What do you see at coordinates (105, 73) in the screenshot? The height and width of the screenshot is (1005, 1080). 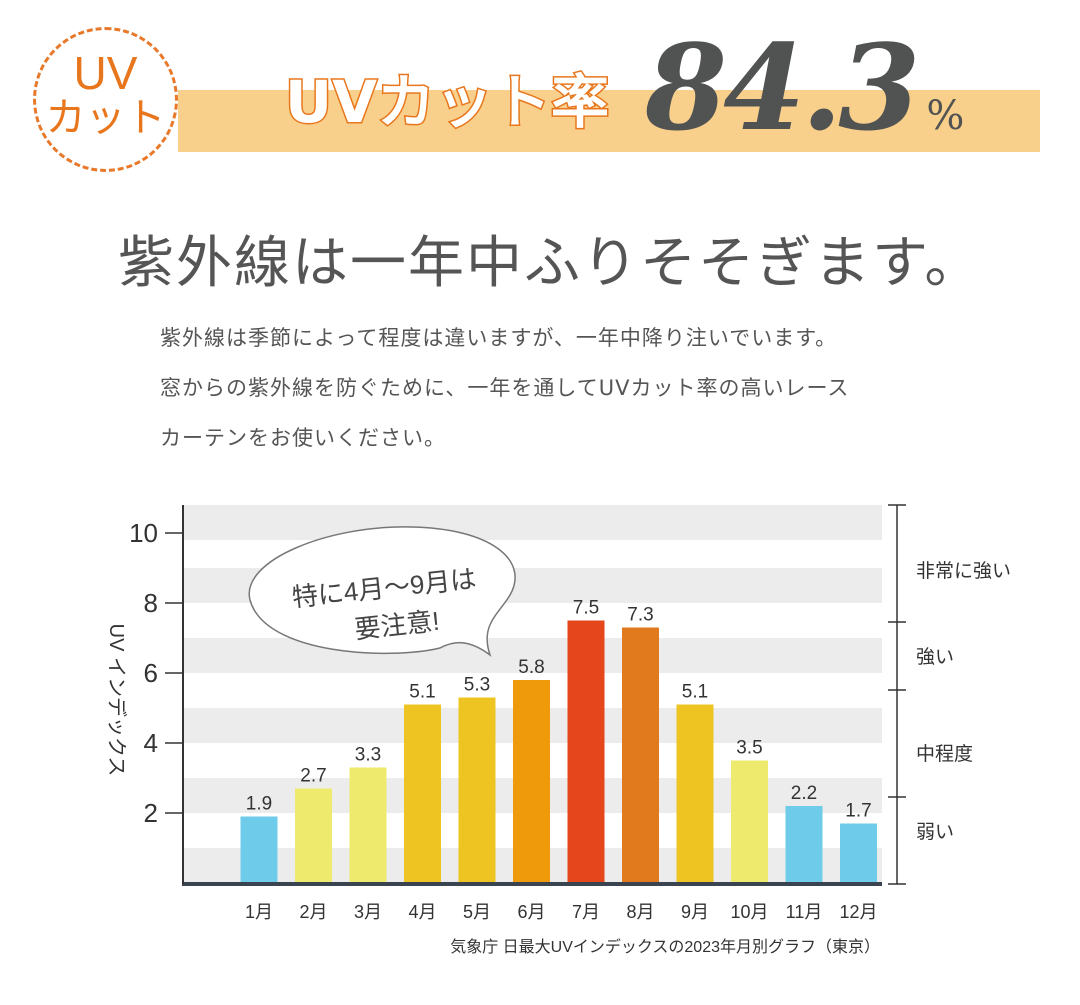 I see `badge-line1: UV` at bounding box center [105, 73].